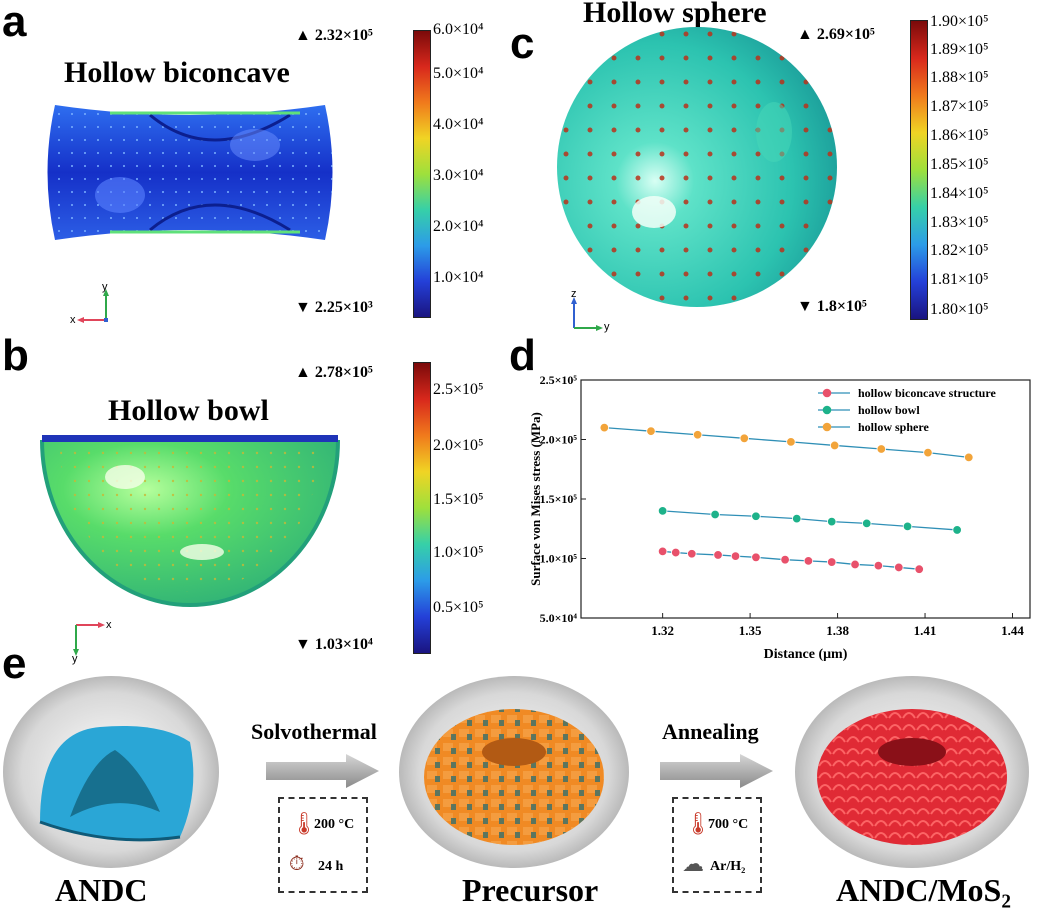  Describe the element at coordinates (343, 307) in the screenshot. I see `min-value-a: 2.25×10³` at that location.